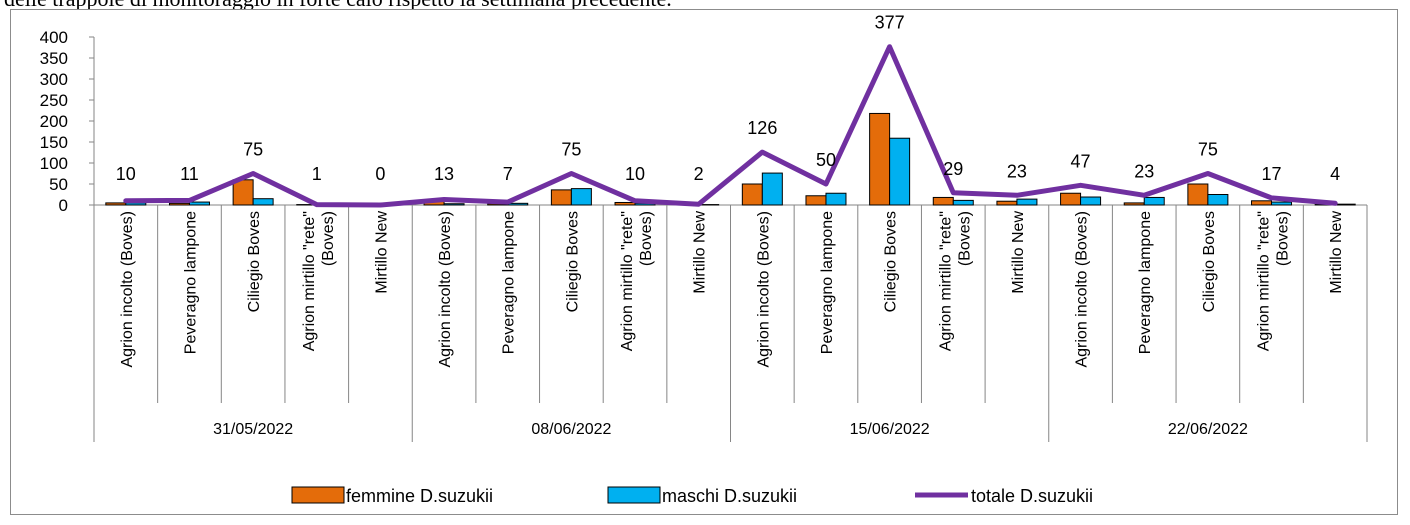 This screenshot has height=525, width=1410. What do you see at coordinates (54, 79) in the screenshot?
I see `y-tick-label: 300` at bounding box center [54, 79].